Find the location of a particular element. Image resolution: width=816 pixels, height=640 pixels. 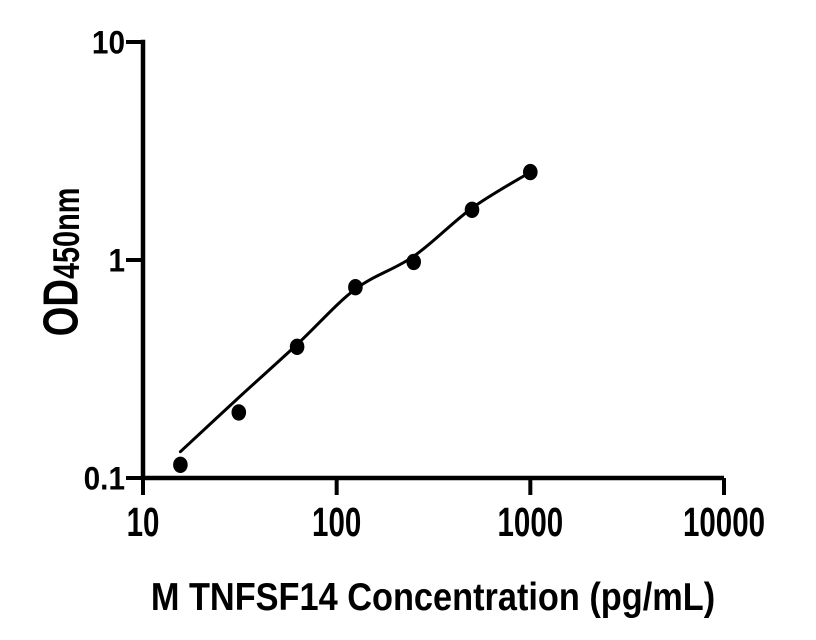

x-tick-label-group: 10000 is located at coordinates (724, 522).